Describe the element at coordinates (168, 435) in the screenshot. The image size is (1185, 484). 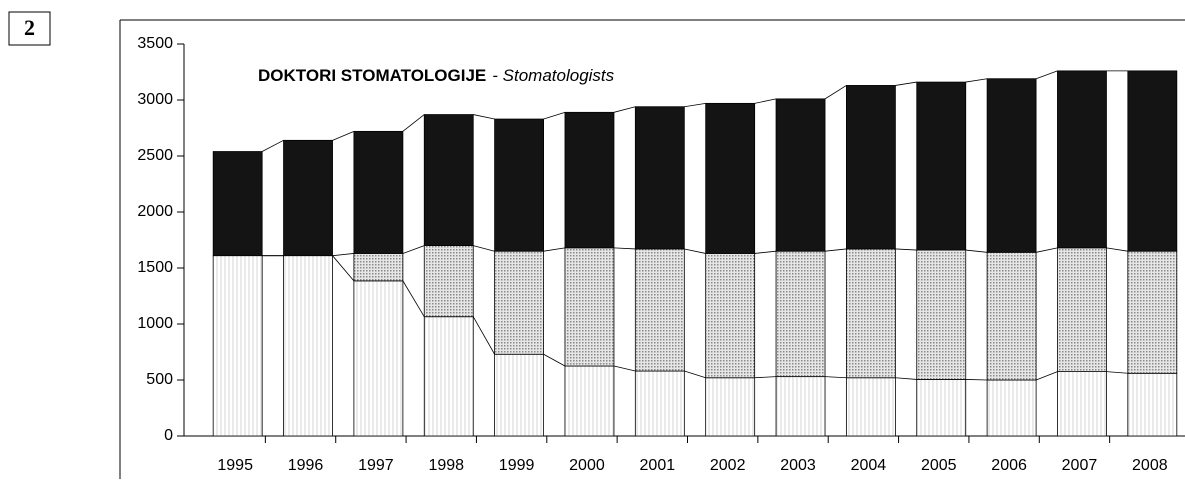
I see `y-tick-label: 0` at that location.